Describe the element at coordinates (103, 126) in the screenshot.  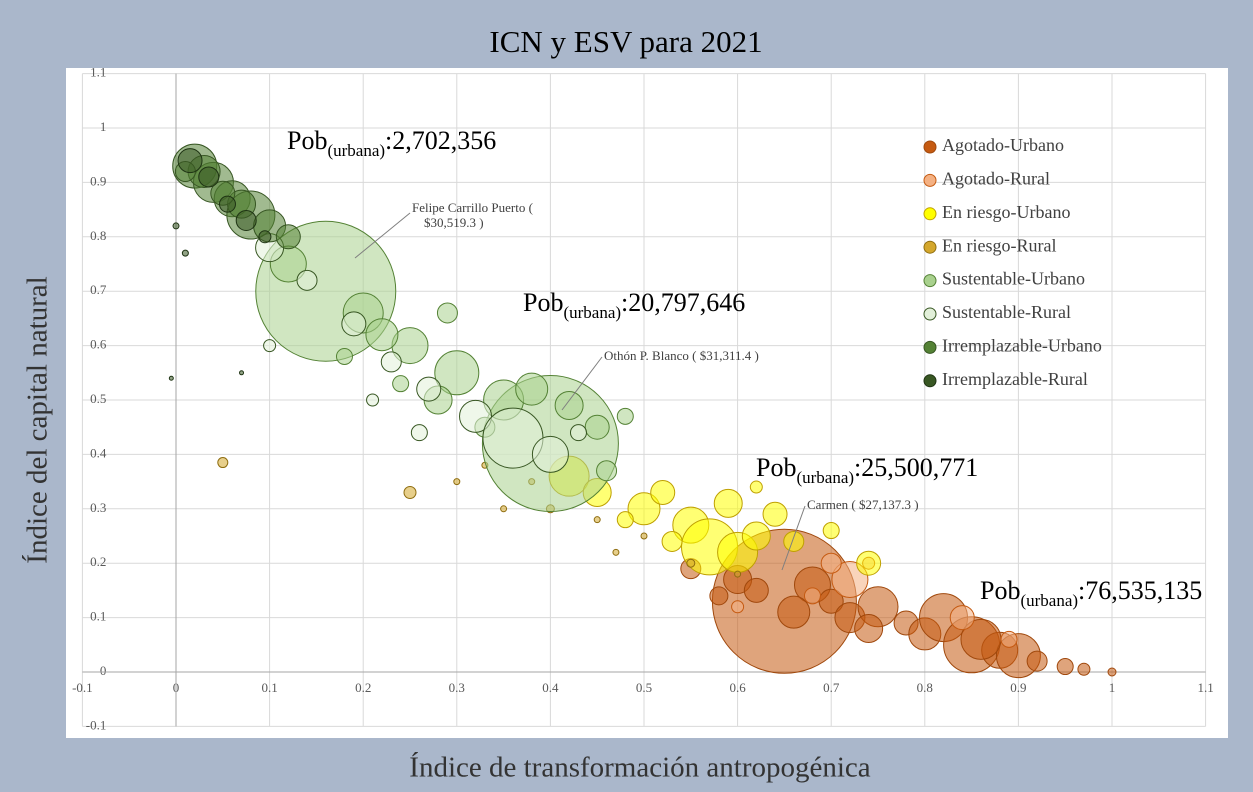
I see `y-tick-label: 1` at that location.